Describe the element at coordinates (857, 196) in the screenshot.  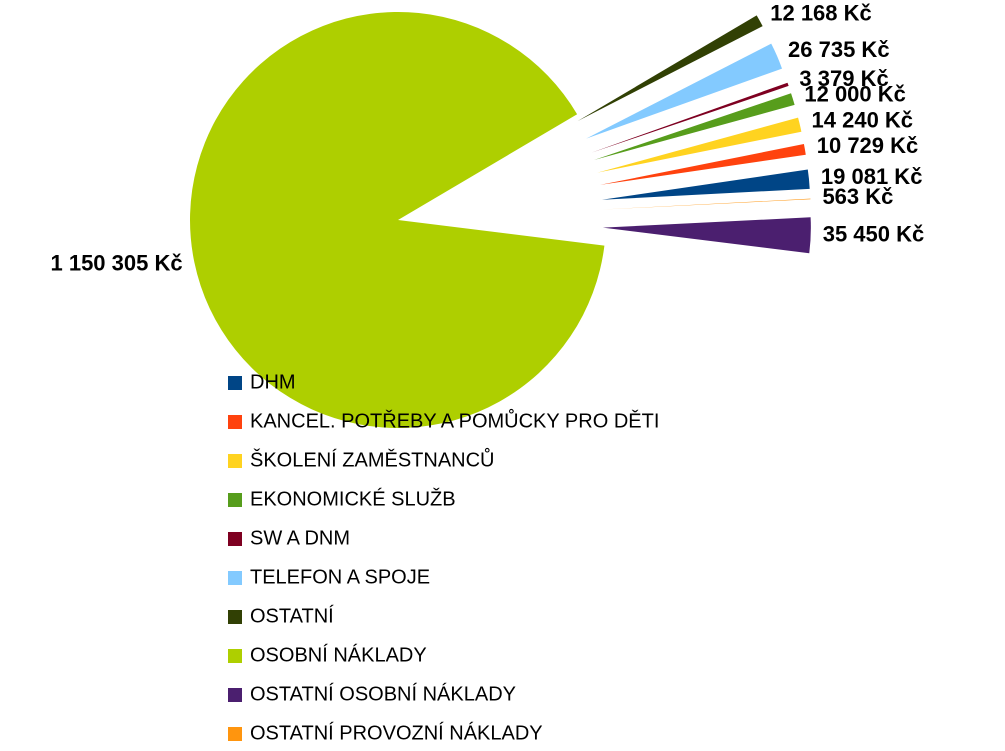
I see `value-label: 563 Kč` at that location.